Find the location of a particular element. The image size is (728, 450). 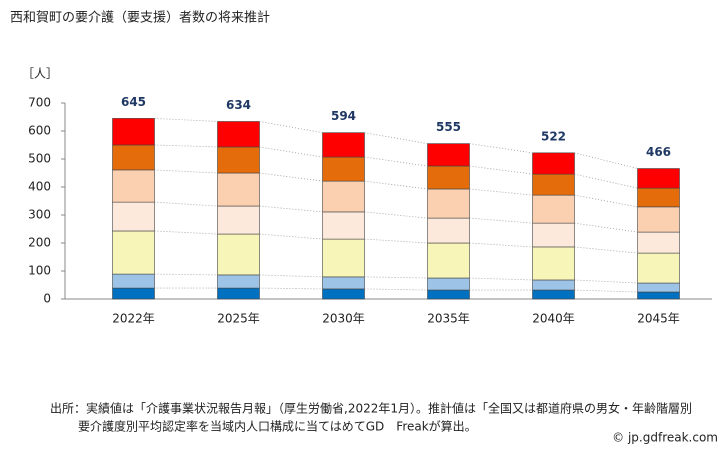

y-tick-label: 0 is located at coordinates (47, 299).